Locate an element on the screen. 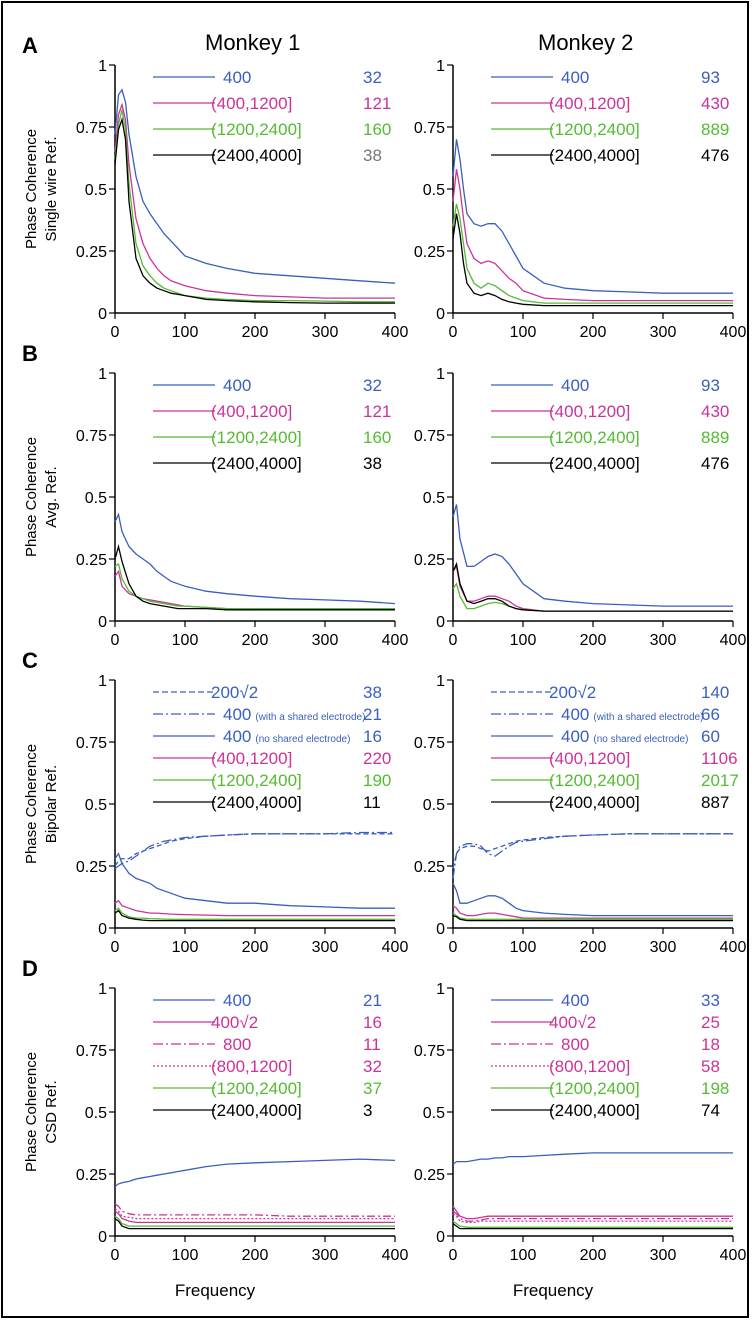  y-axis-label: Phase Coherence is located at coordinates (31, 497).